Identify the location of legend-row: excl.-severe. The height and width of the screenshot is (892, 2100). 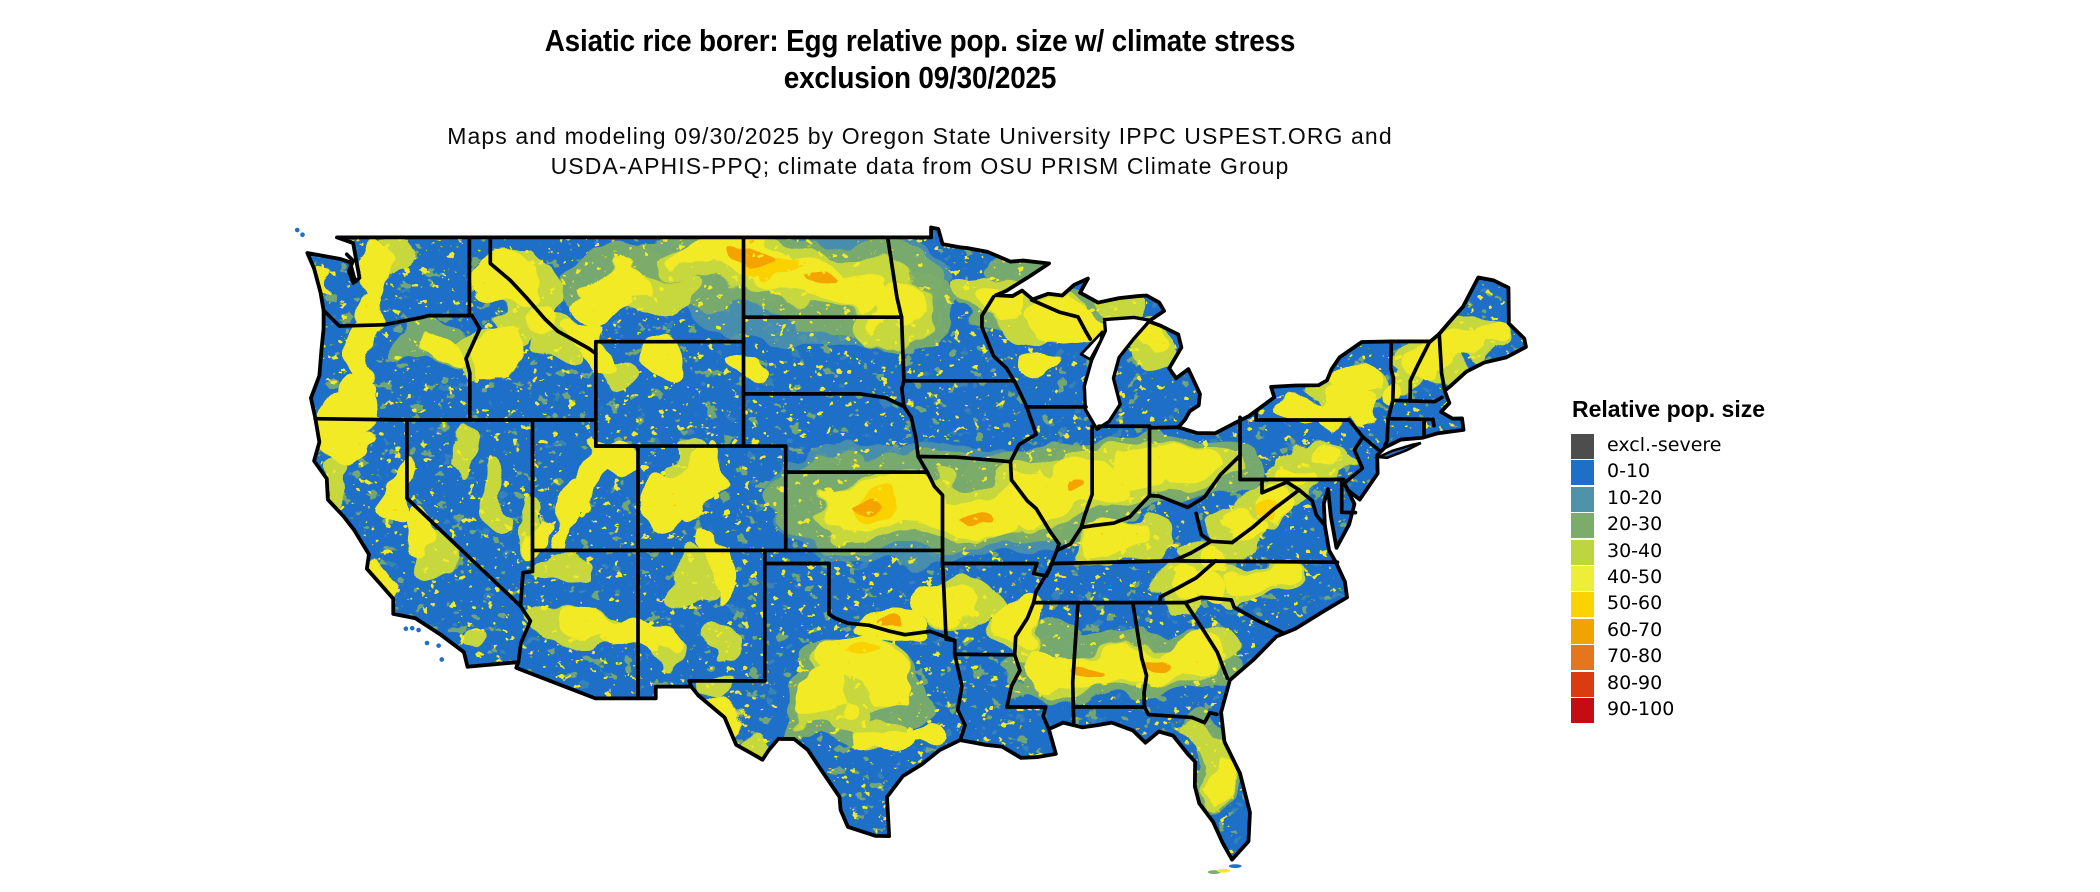
(1668, 446).